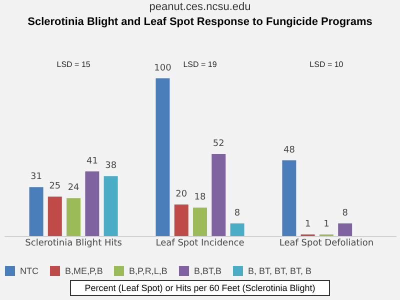 This screenshot has width=400, height=300. What do you see at coordinates (200, 288) in the screenshot?
I see `text: Percent (Leaf Spot) or Hits per 60 Feet (Sclerotinia Blight)` at bounding box center [200, 288].